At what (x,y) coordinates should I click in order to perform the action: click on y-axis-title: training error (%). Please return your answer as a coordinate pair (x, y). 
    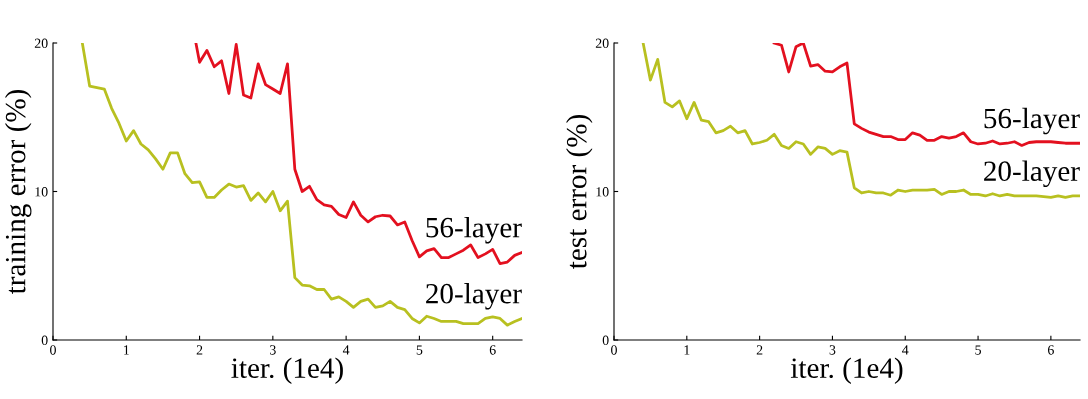
    Looking at the image, I should click on (18, 192).